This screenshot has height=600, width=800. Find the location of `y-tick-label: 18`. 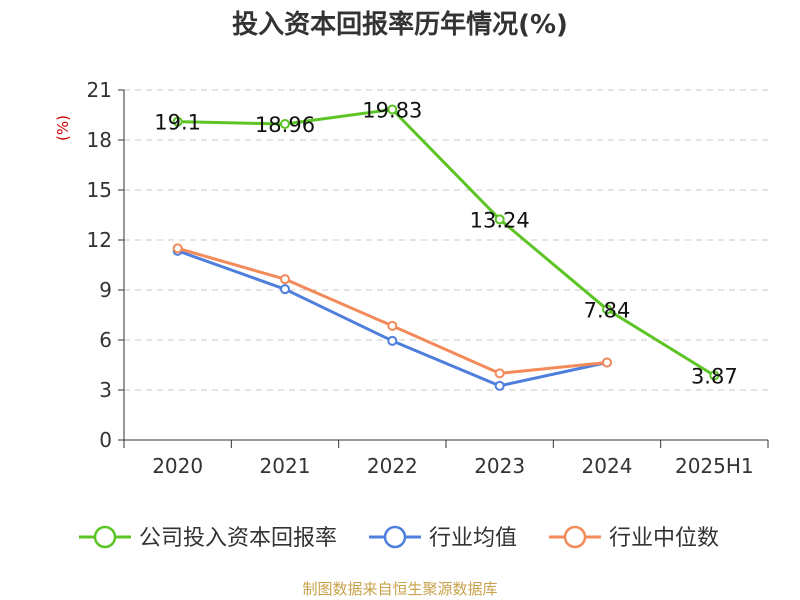

y-tick-label: 18 is located at coordinates (99, 140).